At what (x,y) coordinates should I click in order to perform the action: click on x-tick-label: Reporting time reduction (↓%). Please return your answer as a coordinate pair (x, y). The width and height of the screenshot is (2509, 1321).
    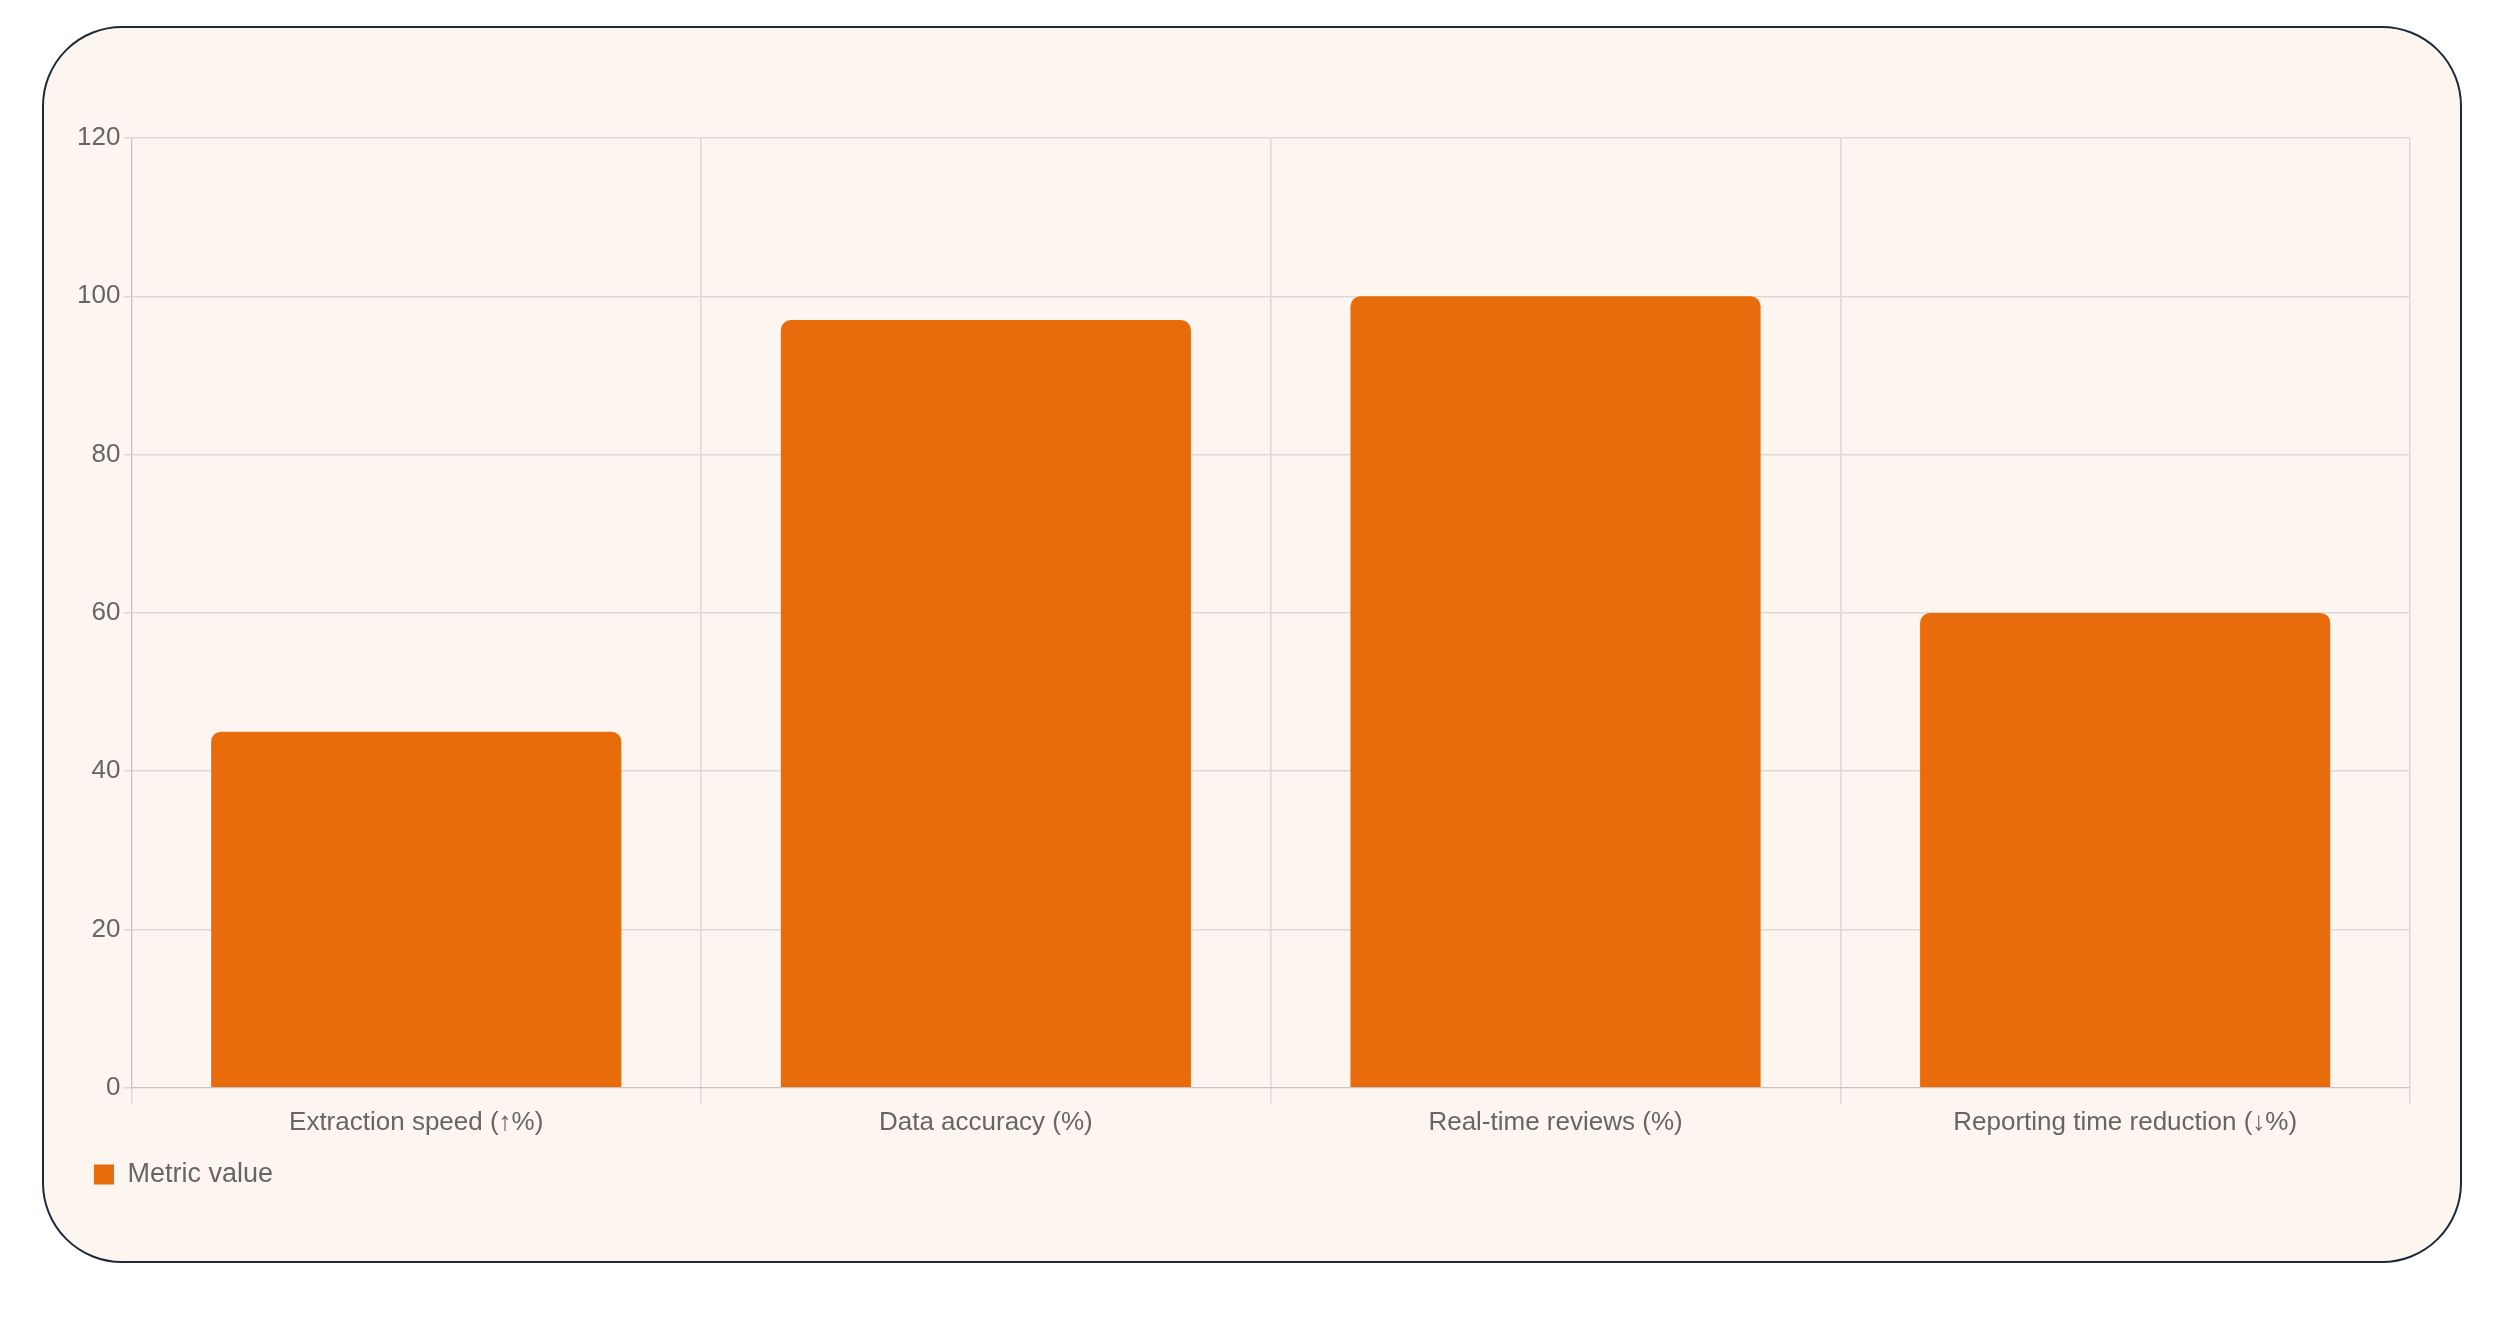
    Looking at the image, I should click on (2125, 1120).